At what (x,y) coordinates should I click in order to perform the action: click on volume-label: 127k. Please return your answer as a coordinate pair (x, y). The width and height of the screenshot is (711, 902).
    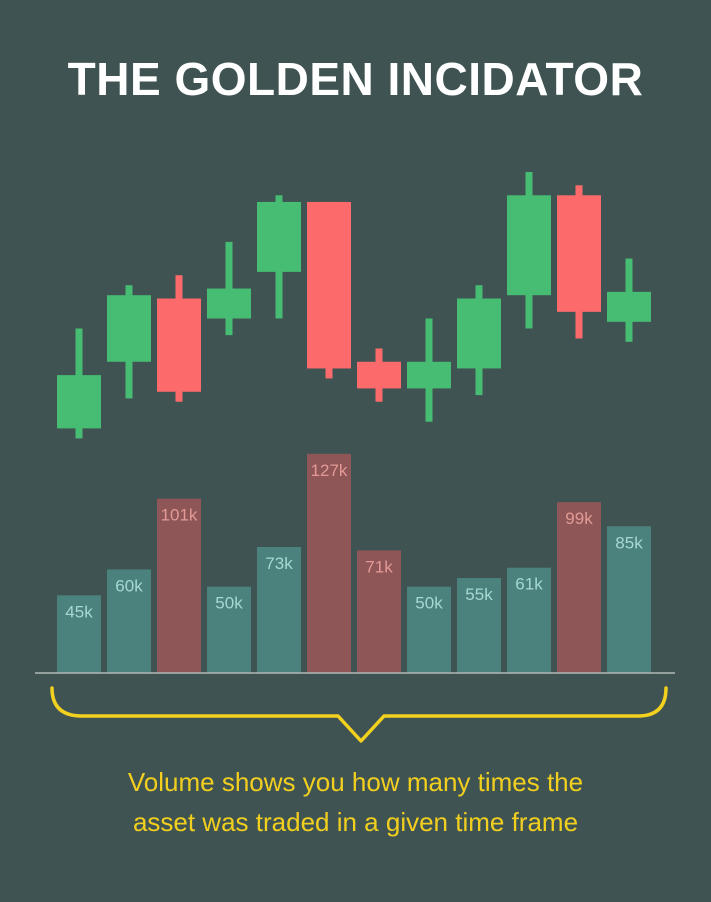
    Looking at the image, I should click on (329, 470).